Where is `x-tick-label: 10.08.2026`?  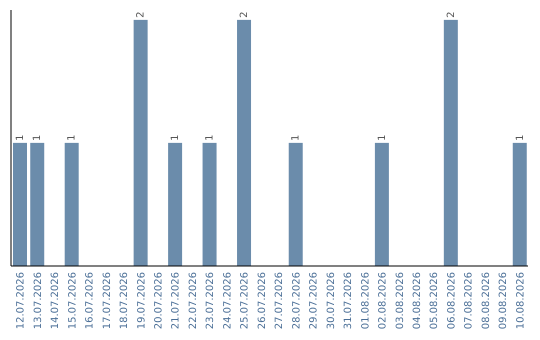 x-tick-label: 10.08.2026 is located at coordinates (520, 301).